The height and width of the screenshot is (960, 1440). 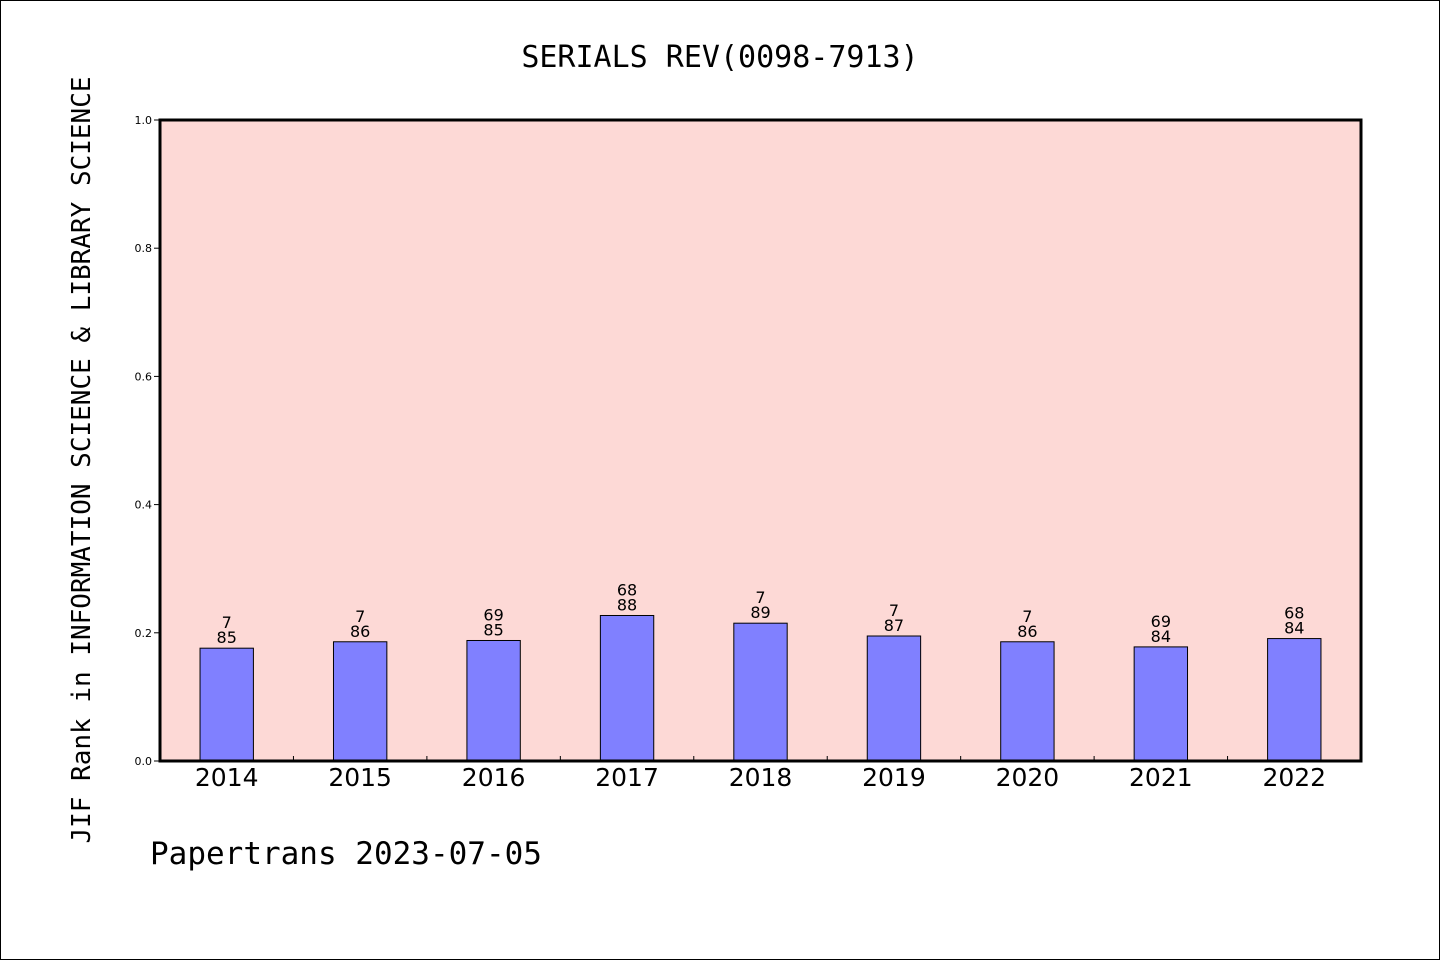 What do you see at coordinates (144, 633) in the screenshot?
I see `y-tick-label: 0.2` at bounding box center [144, 633].